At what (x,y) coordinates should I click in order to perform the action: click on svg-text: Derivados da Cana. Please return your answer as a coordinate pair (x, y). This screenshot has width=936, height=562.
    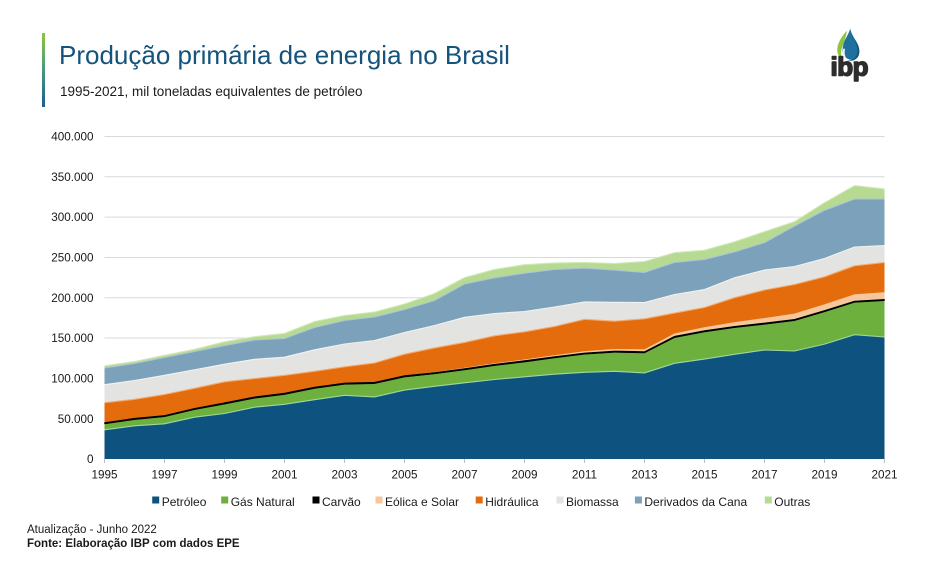
    Looking at the image, I should click on (695, 502).